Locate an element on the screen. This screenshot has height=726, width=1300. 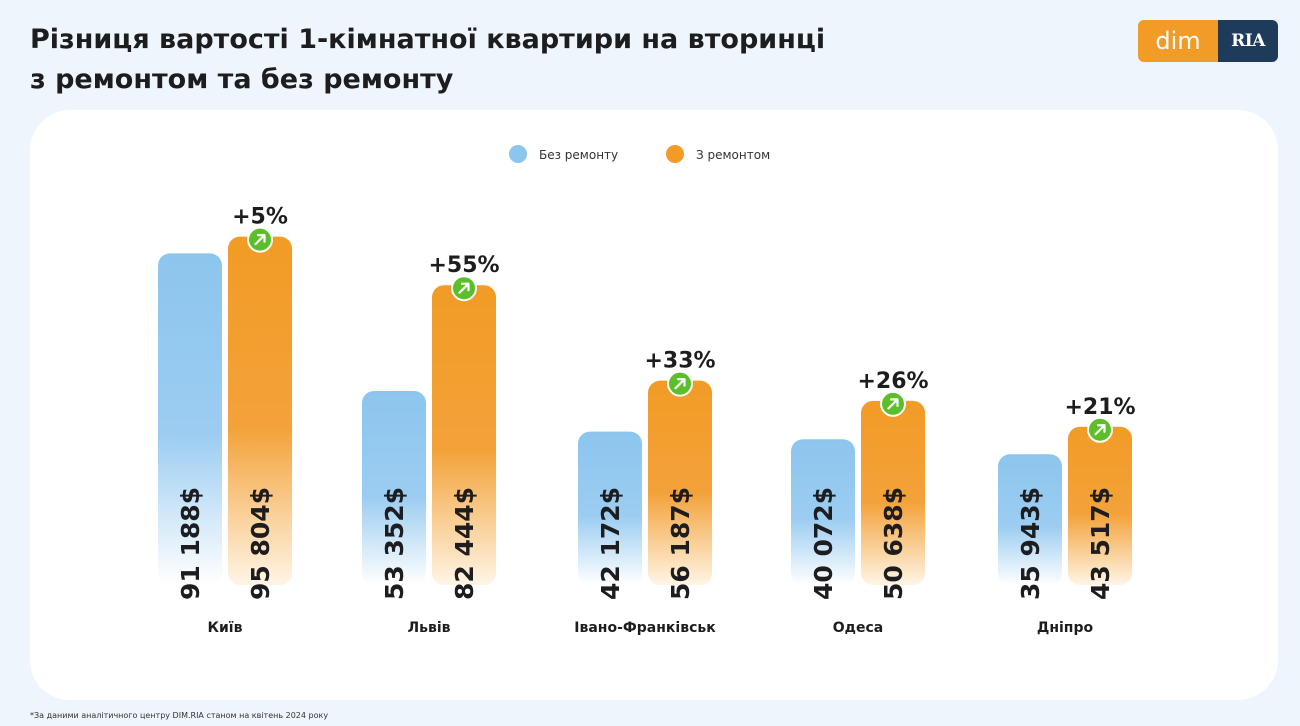
legend-item-1: Без ремонту is located at coordinates (563, 154).